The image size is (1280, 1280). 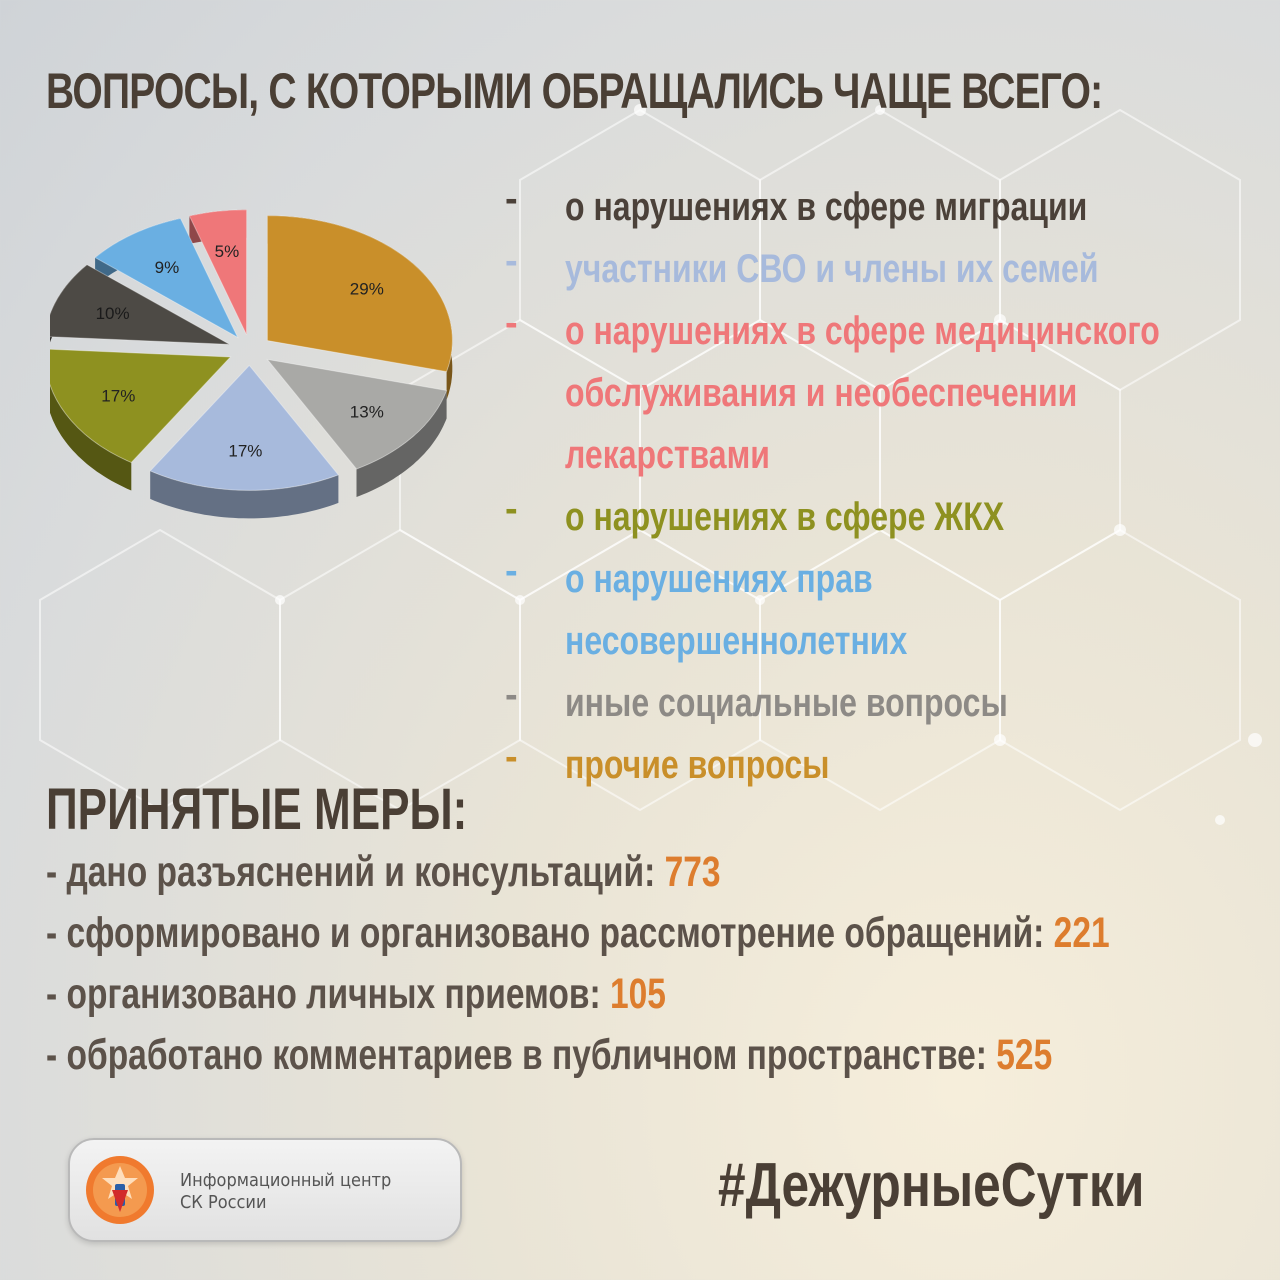 I want to click on hashtag: #ДежурныеСутки, so click(x=931, y=1185).